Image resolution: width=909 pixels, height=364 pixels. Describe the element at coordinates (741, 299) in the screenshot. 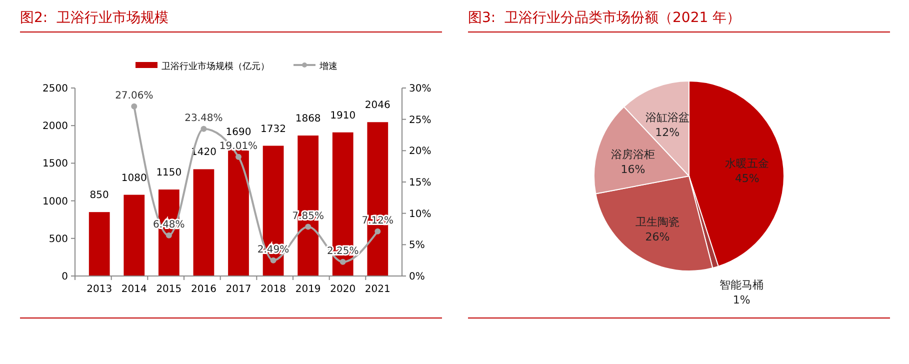

I see `data-label: 1%` at that location.